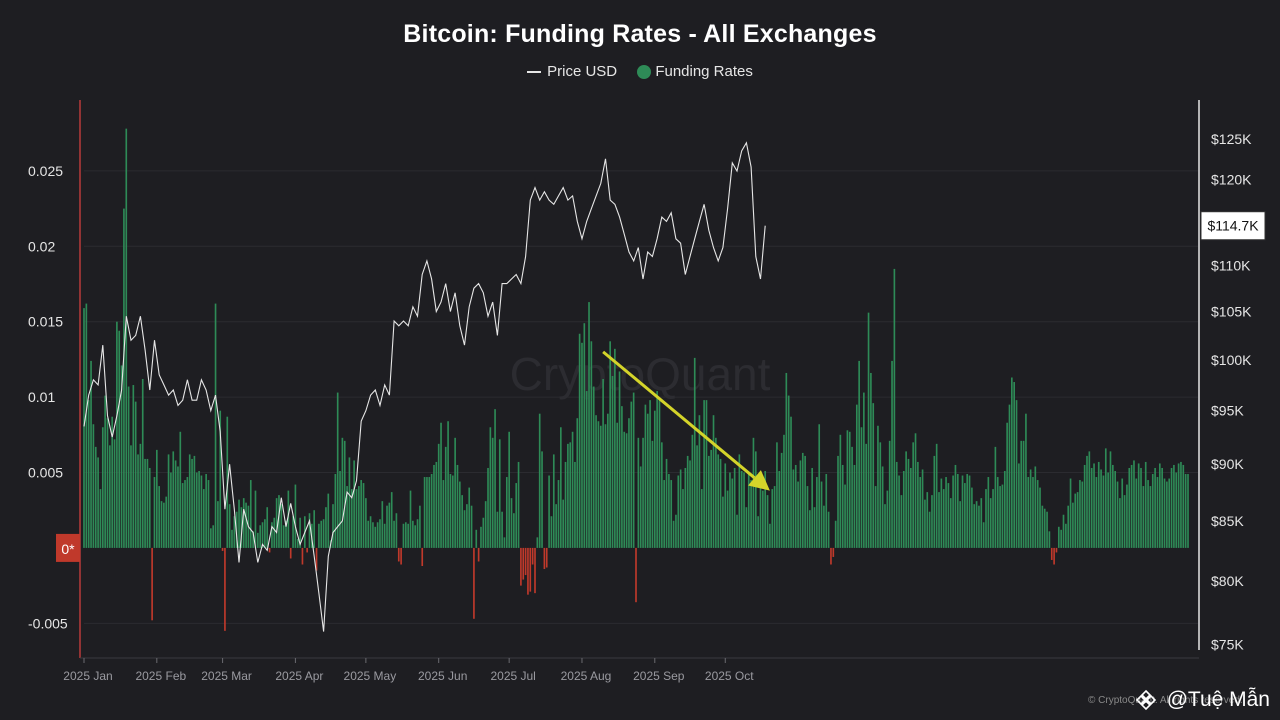 This screenshot has height=720, width=1280. What do you see at coordinates (679, 414) in the screenshot?
I see `trend-arrow-line` at bounding box center [679, 414].